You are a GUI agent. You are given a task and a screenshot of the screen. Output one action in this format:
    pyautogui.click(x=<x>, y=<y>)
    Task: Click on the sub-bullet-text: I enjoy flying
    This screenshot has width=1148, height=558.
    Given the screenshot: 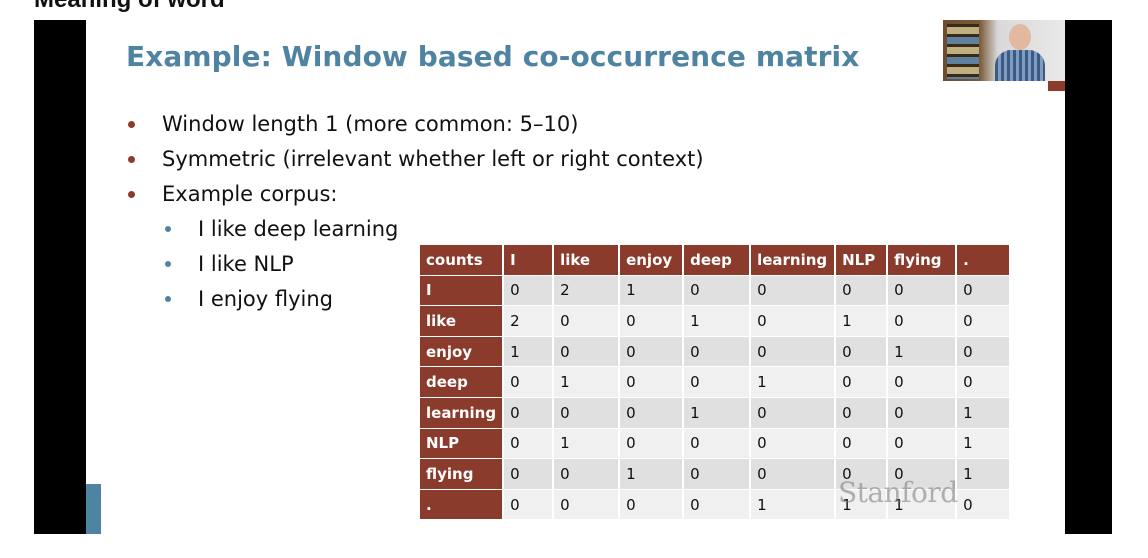 What is the action you would take?
    pyautogui.click(x=266, y=299)
    